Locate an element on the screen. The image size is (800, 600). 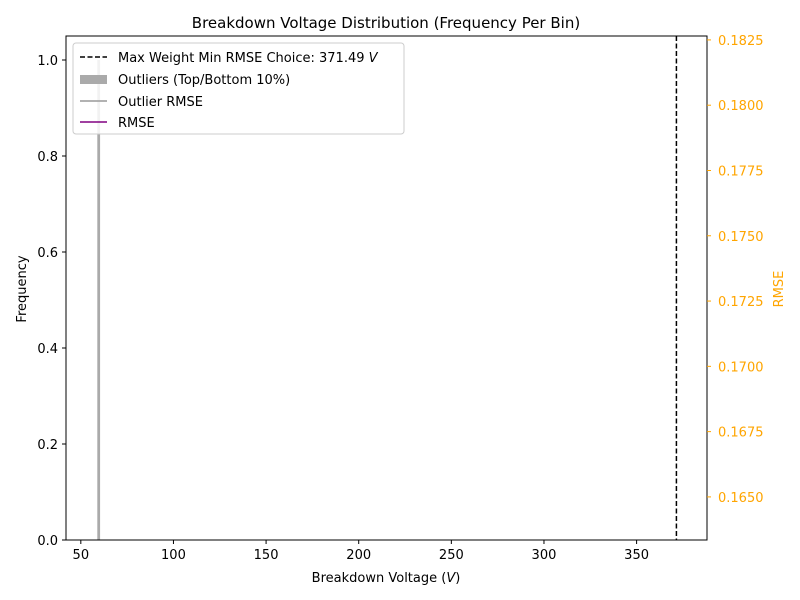
x-axis: 50 100 150 200 250 300 350 is located at coordinates (361, 551).